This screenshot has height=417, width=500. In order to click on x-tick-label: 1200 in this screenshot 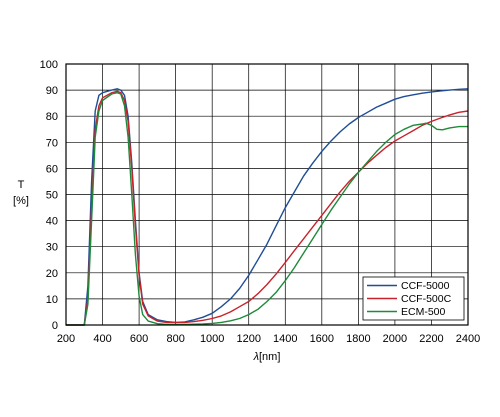, I will do `click(248, 339)`.